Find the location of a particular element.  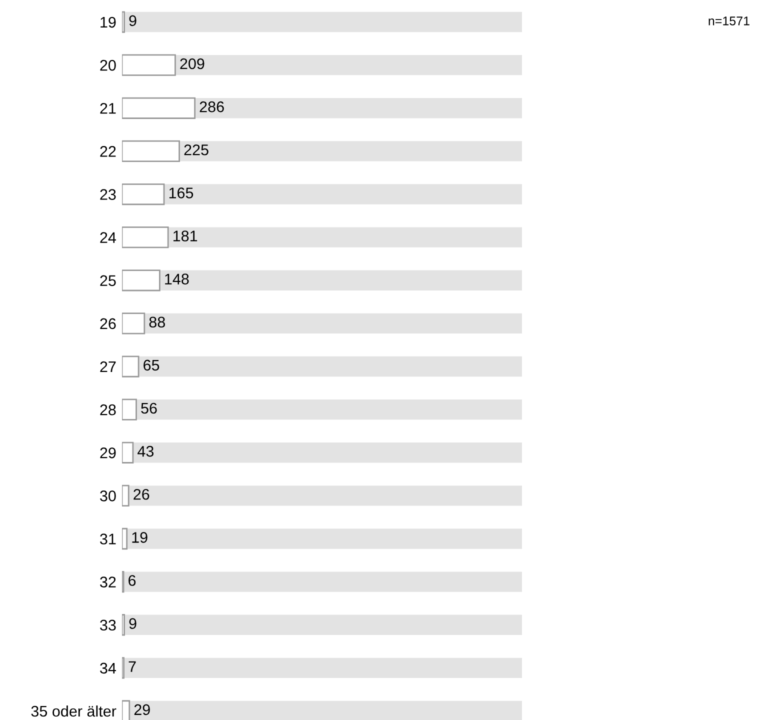

y-tick-label: 24 is located at coordinates (108, 237).